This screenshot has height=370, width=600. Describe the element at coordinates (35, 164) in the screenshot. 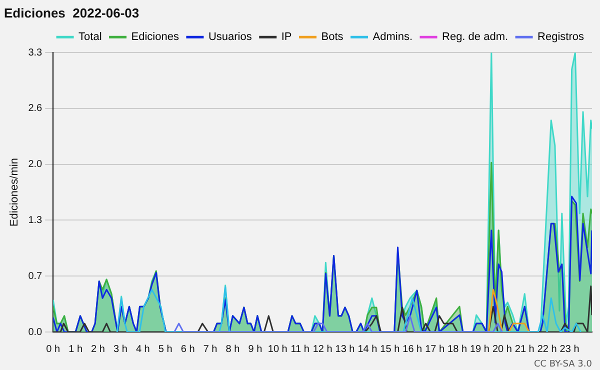

I see `y-tick-label: 2.0` at that location.